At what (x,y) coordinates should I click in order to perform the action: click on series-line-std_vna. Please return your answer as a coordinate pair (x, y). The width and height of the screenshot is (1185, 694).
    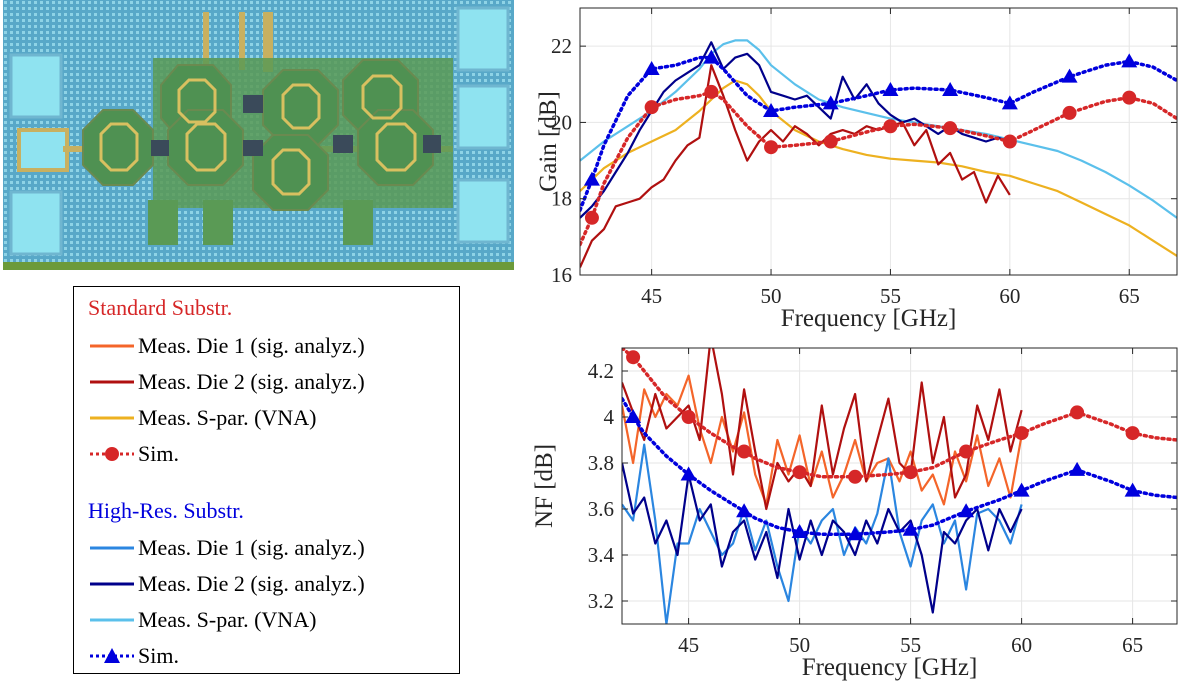
    Looking at the image, I should click on (878, 168).